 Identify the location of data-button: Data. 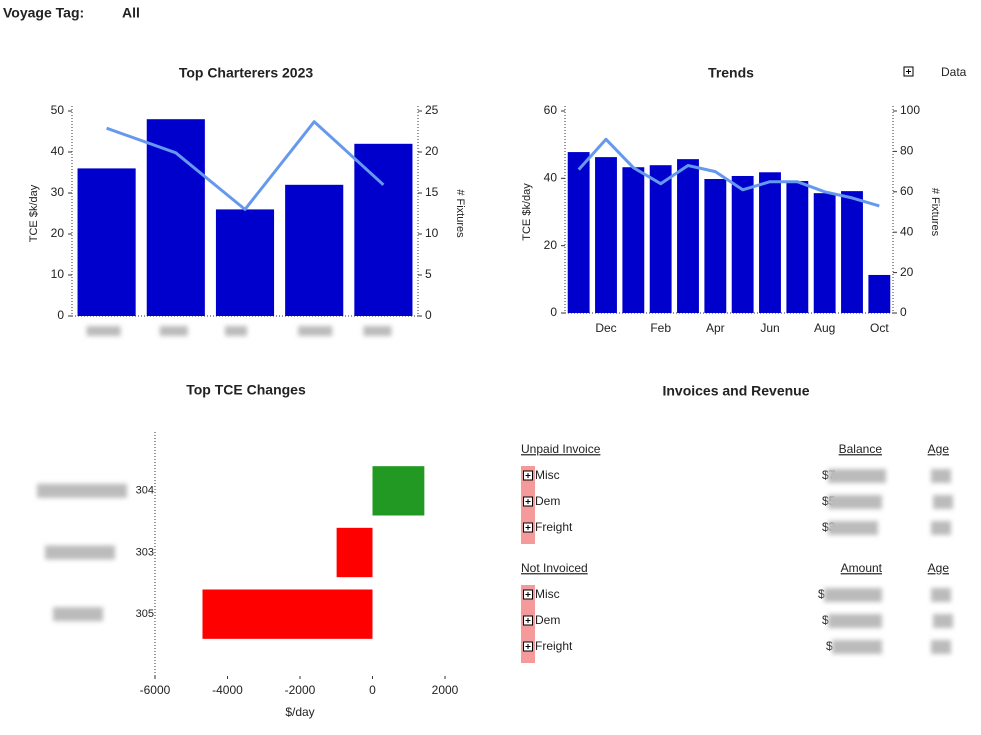
(935, 72).